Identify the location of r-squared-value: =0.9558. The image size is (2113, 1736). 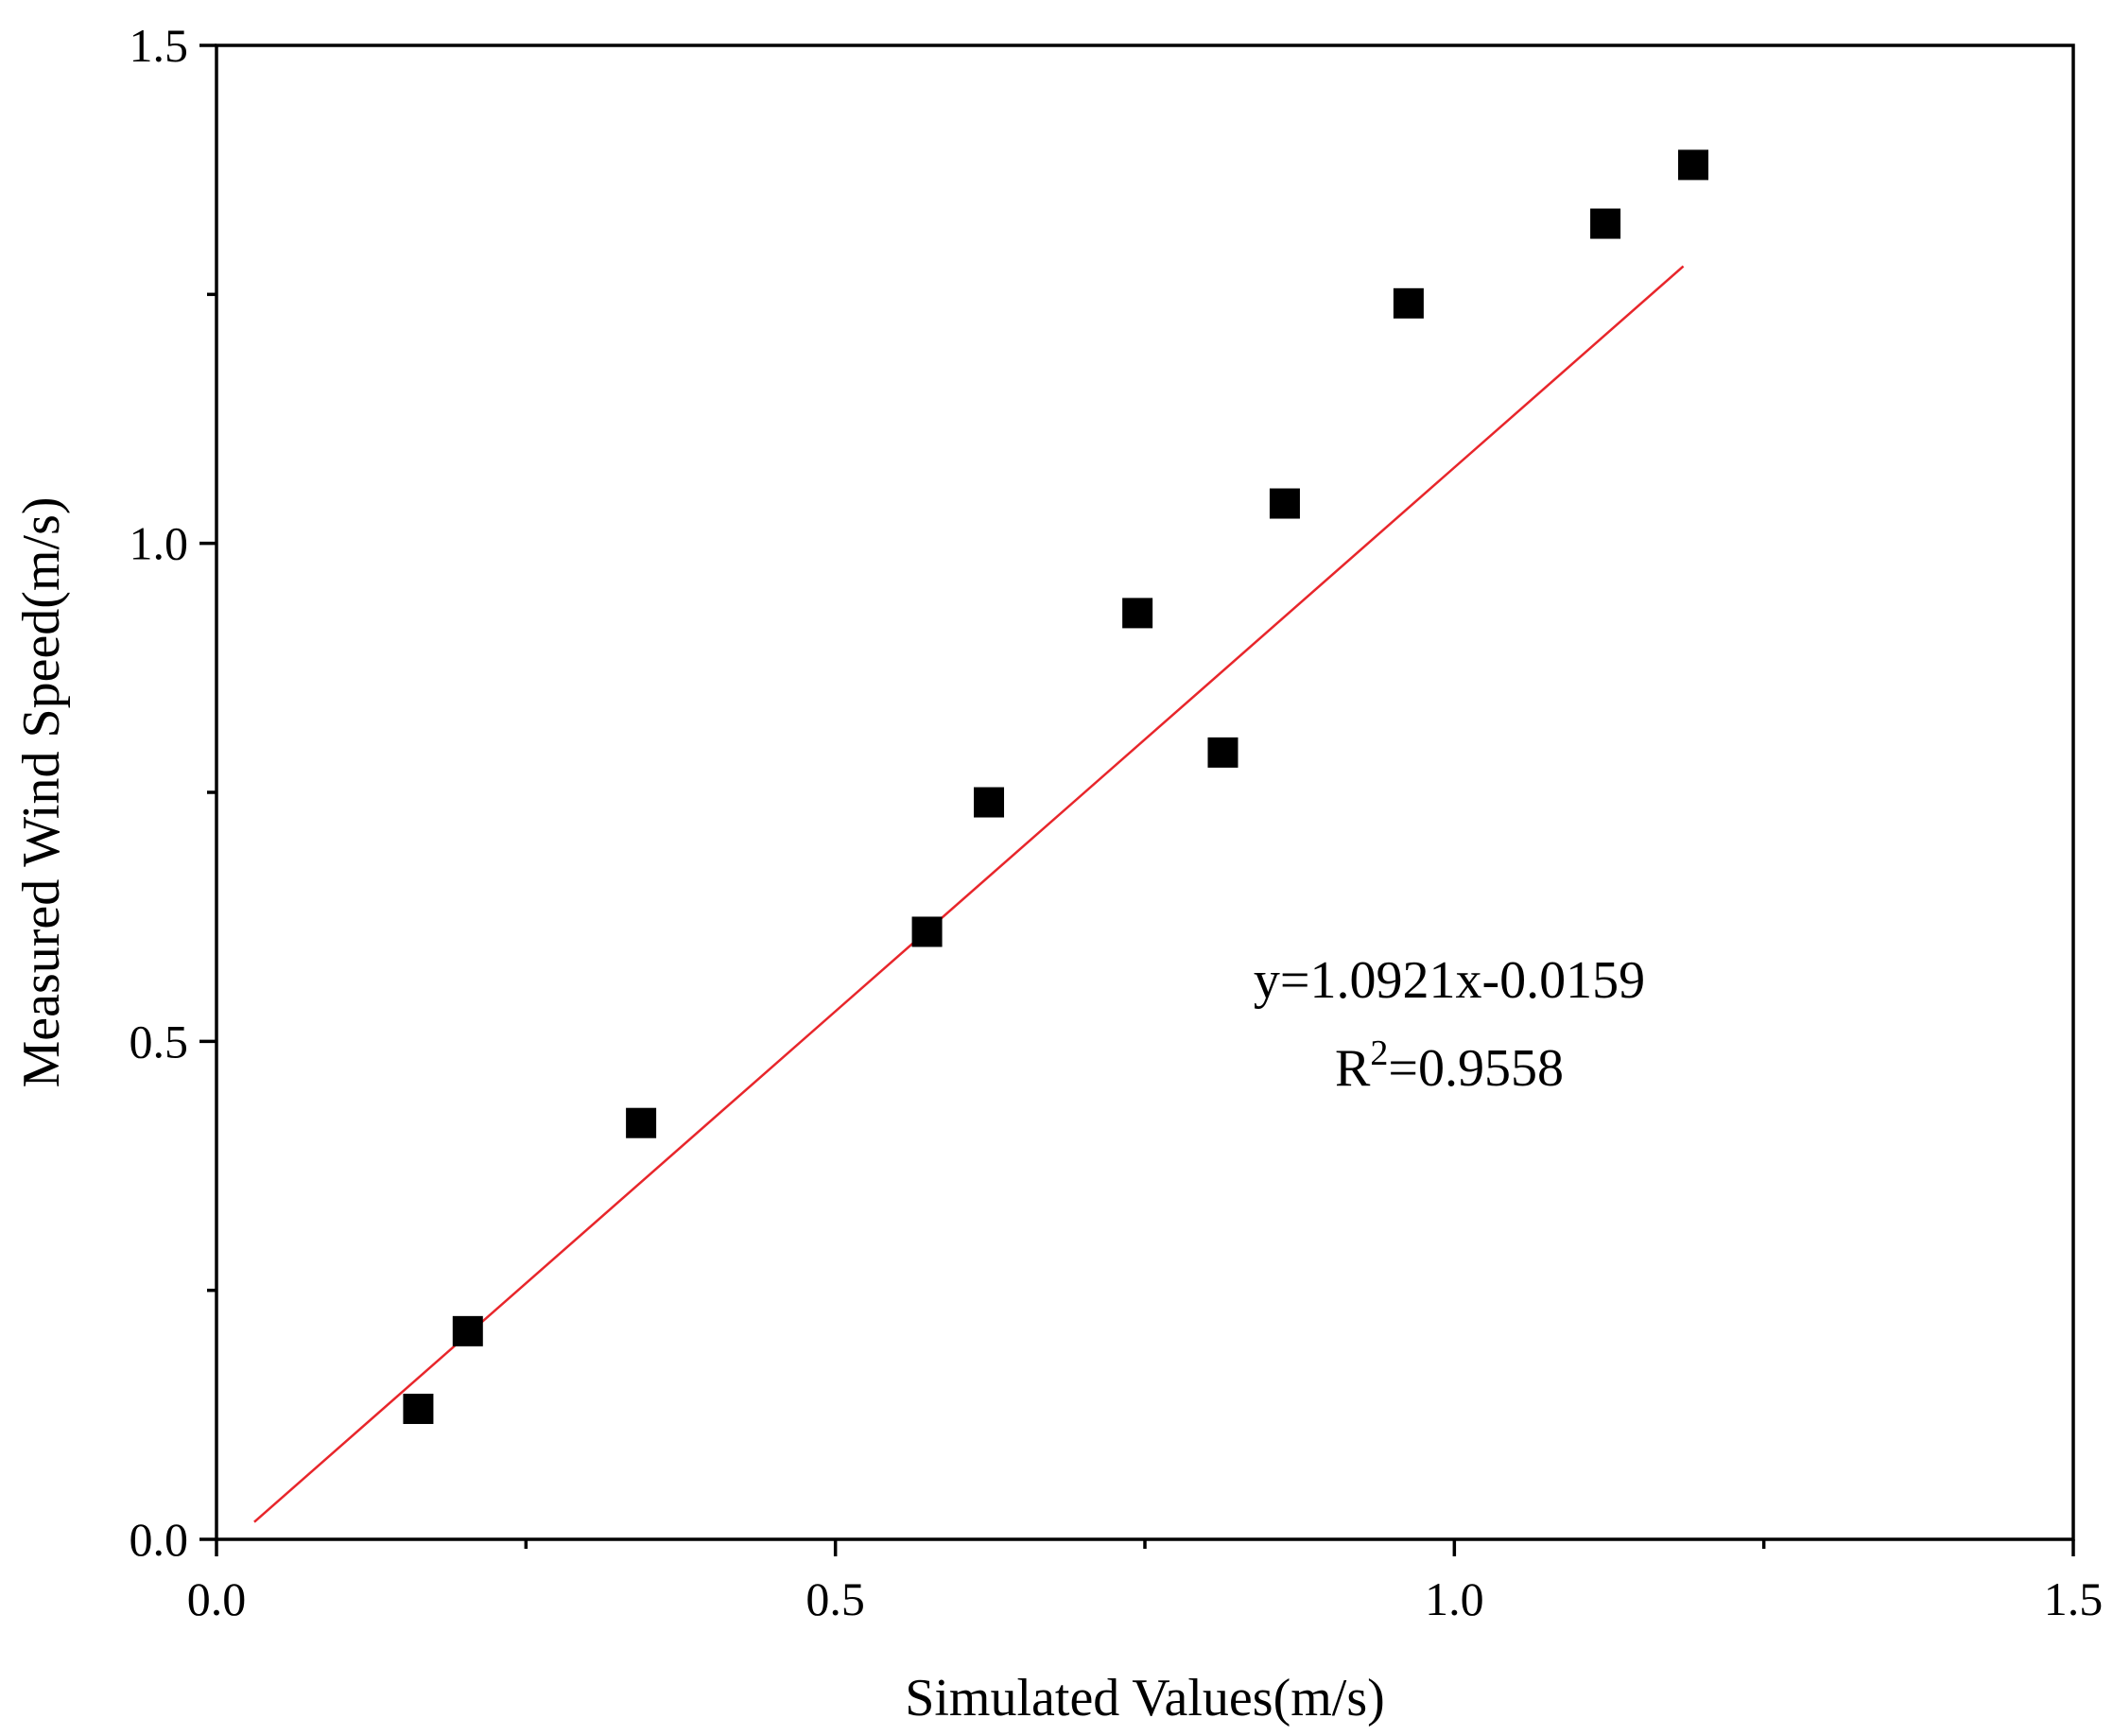
(1476, 1068).